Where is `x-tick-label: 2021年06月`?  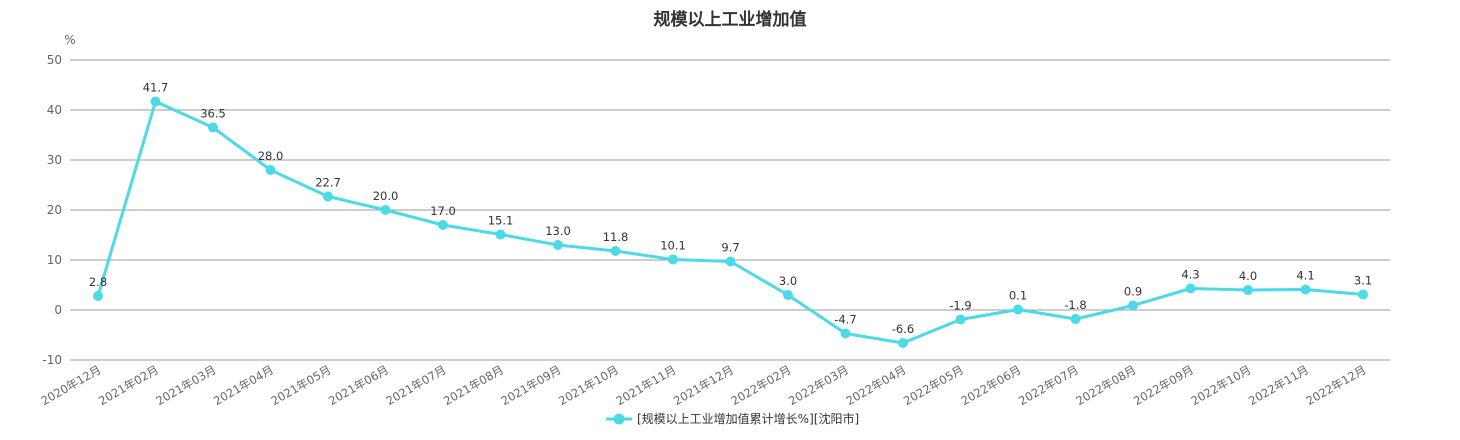 x-tick-label: 2021年06月 is located at coordinates (358, 385).